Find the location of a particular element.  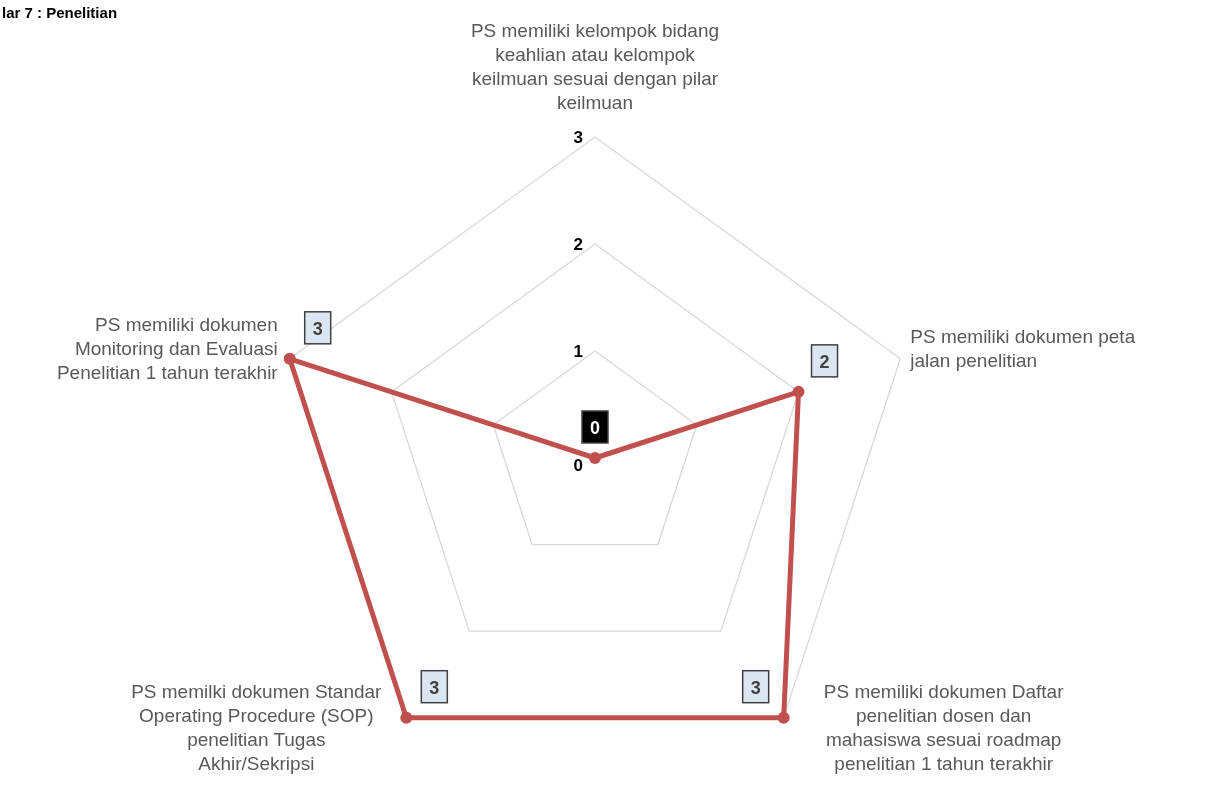

data-label: 0 is located at coordinates (595, 428).